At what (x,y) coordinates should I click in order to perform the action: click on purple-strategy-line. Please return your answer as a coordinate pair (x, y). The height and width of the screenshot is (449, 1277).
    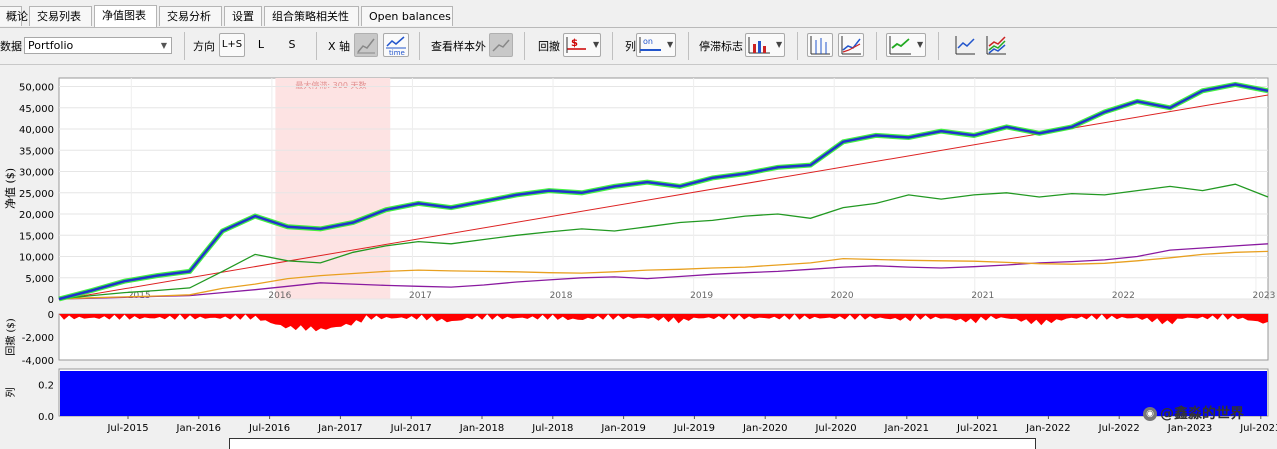
    Looking at the image, I should click on (663, 271).